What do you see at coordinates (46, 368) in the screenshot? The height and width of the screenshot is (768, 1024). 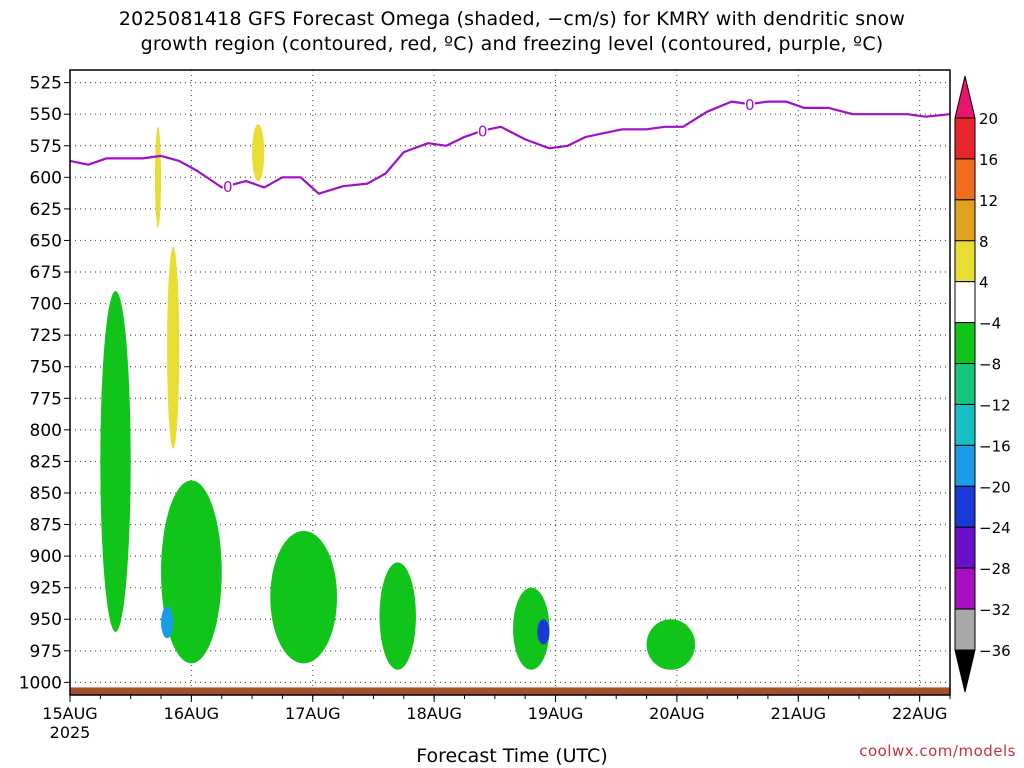 I see `y-tick-label: 750` at bounding box center [46, 368].